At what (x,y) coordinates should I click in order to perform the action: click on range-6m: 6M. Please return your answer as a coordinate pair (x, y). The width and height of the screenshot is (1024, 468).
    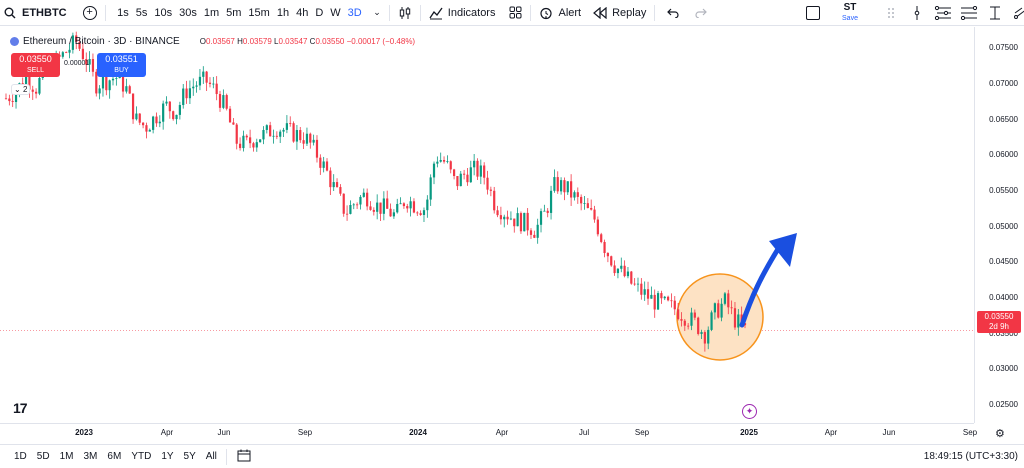
    Looking at the image, I should click on (114, 456).